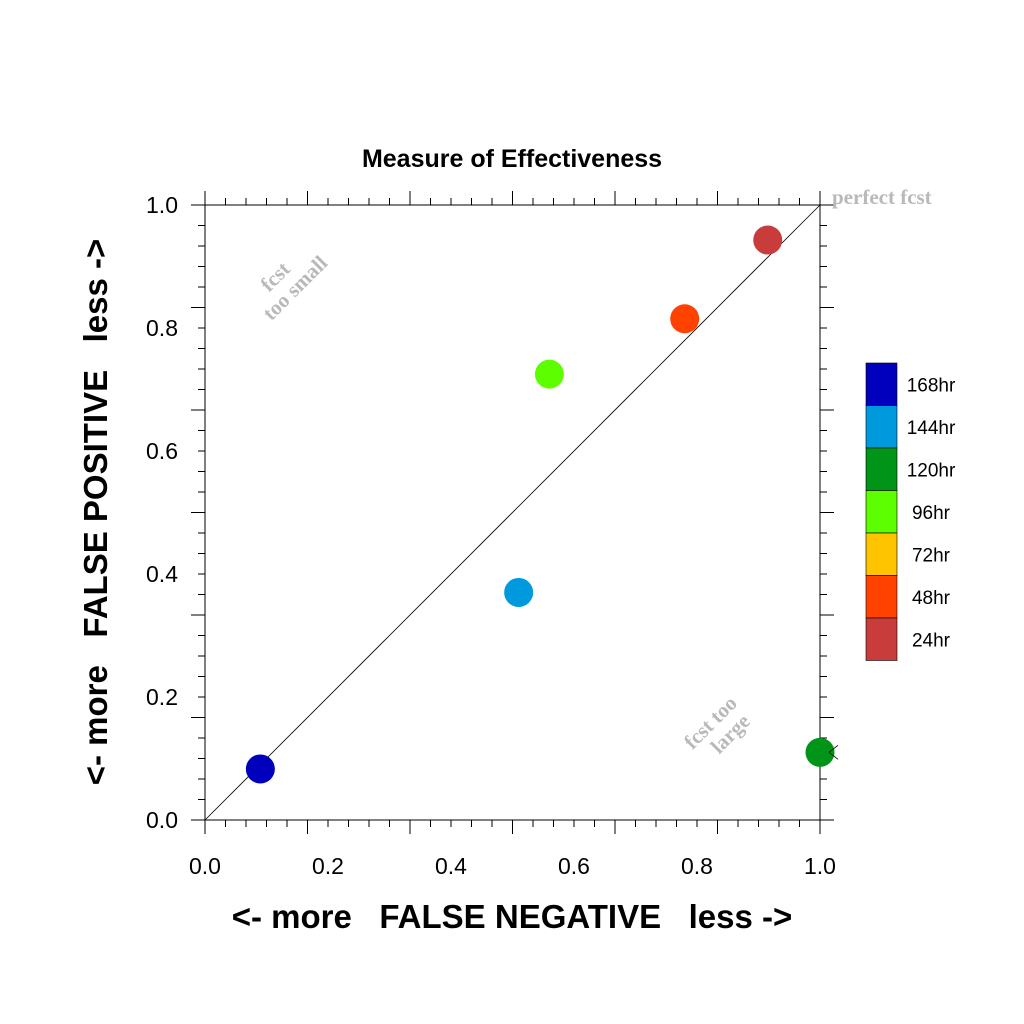  Describe the element at coordinates (931, 640) in the screenshot. I see `legend-label-24hr: 24hr` at that location.